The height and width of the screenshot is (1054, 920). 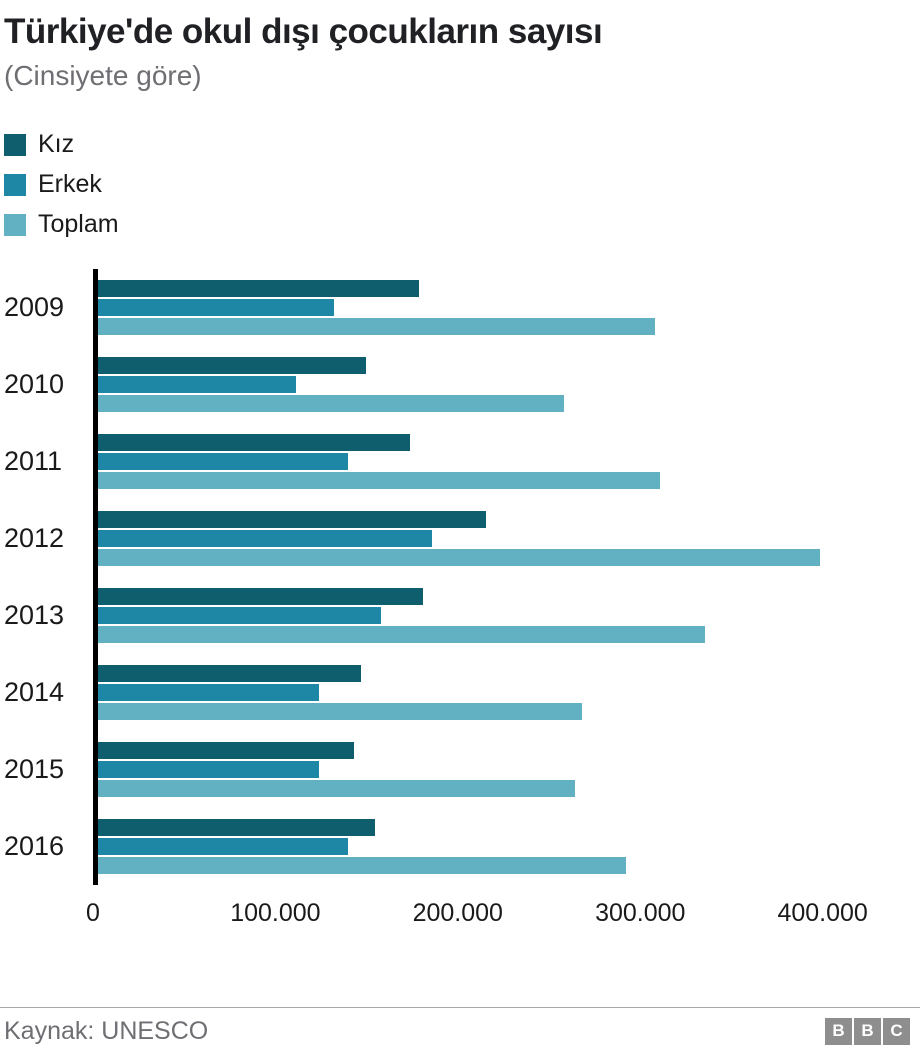 What do you see at coordinates (458, 224) in the screenshot?
I see `legend-item-2: Toplam` at bounding box center [458, 224].